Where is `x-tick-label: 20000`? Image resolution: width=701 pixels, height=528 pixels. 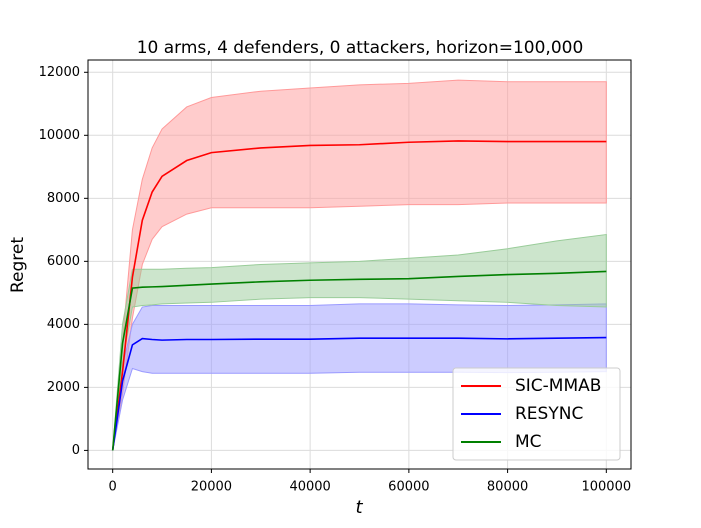 x-tick-label: 20000 is located at coordinates (211, 487).